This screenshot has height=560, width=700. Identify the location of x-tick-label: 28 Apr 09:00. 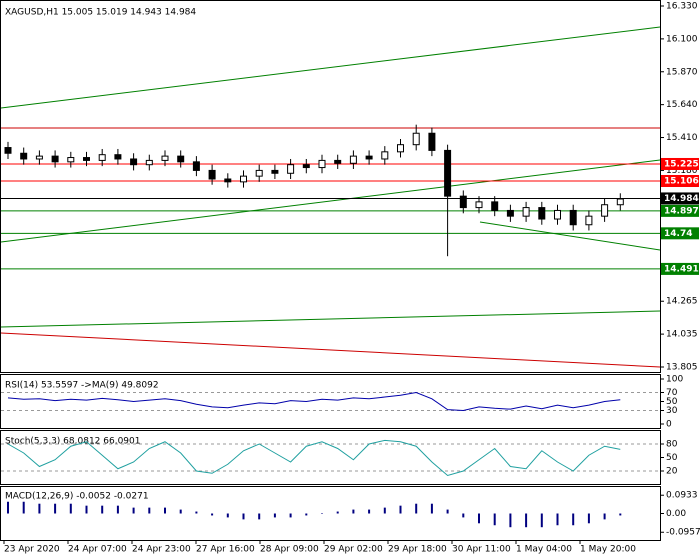
(289, 550).